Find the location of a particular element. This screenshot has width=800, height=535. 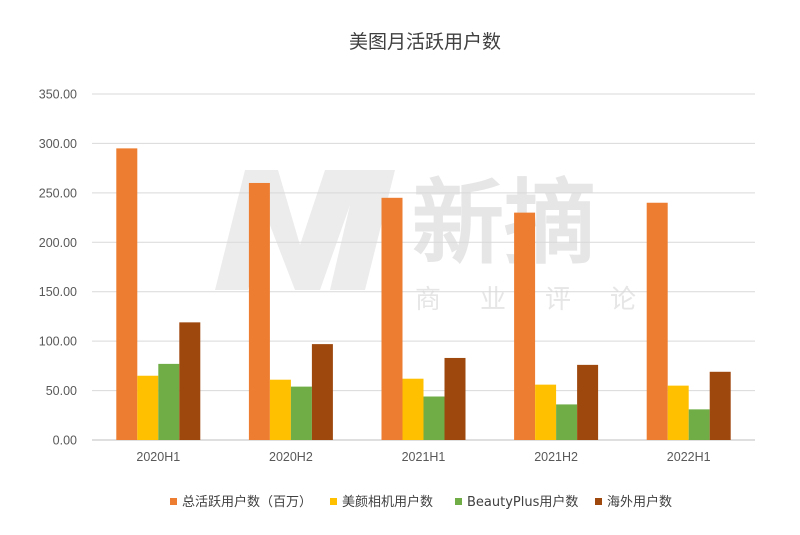

watermark-subtitle-2: 业 is located at coordinates (493, 300).